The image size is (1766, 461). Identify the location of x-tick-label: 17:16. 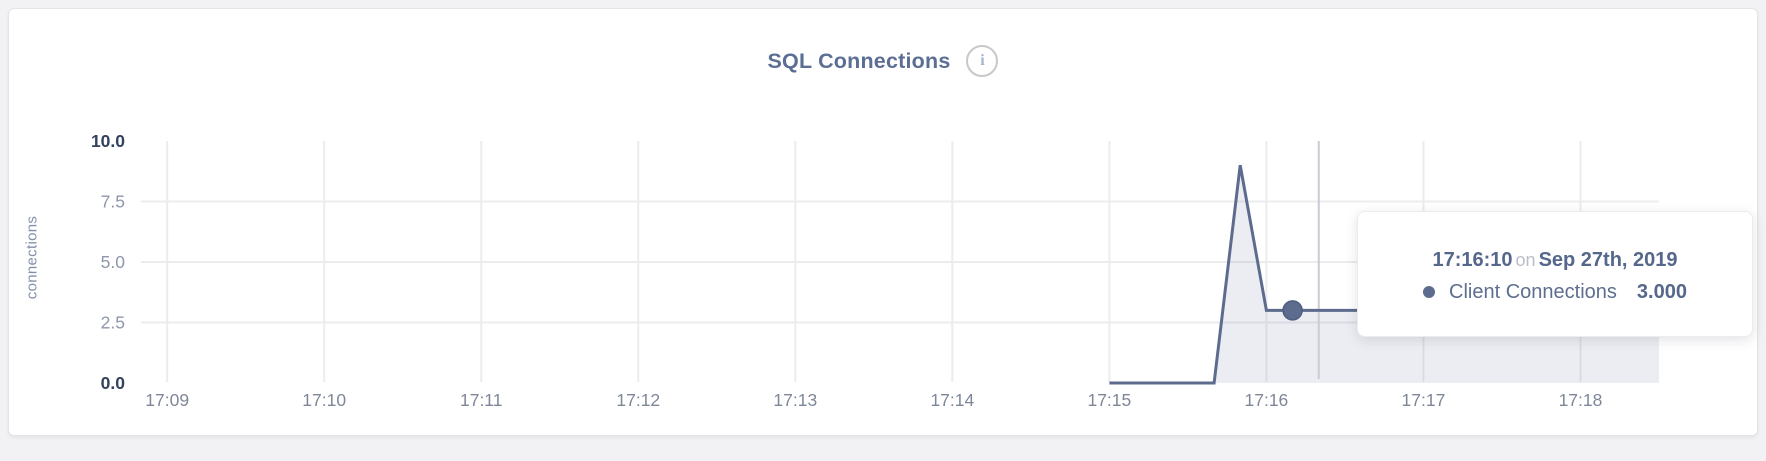
(1267, 400).